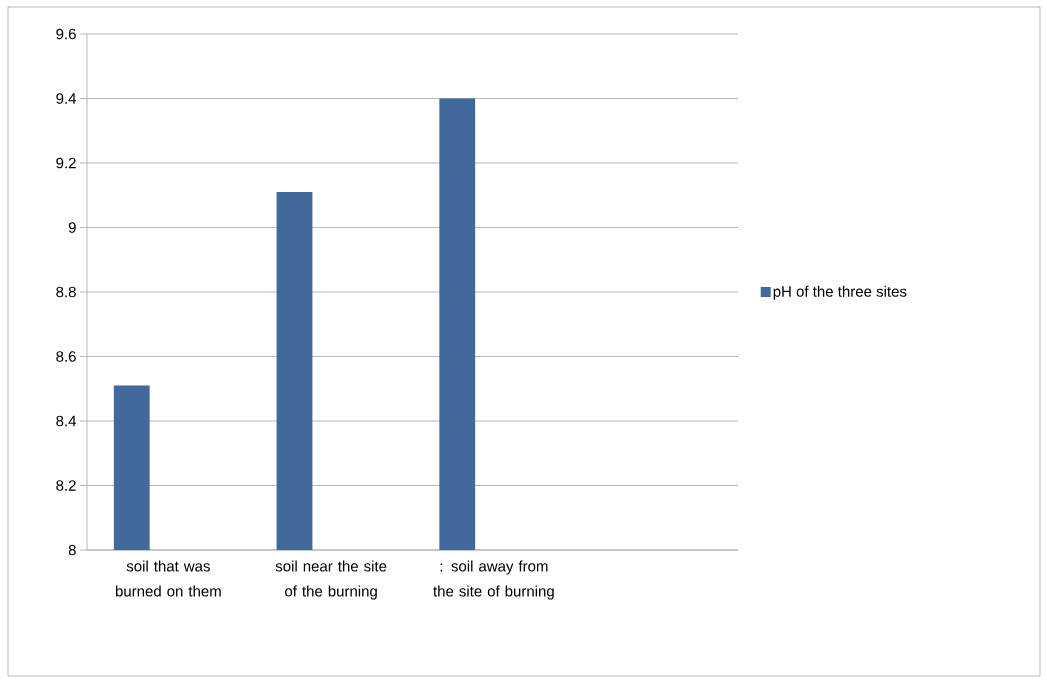 Image resolution: width=1047 pixels, height=683 pixels. I want to click on x-tick-label: soil that was burned on them, so click(168, 578).